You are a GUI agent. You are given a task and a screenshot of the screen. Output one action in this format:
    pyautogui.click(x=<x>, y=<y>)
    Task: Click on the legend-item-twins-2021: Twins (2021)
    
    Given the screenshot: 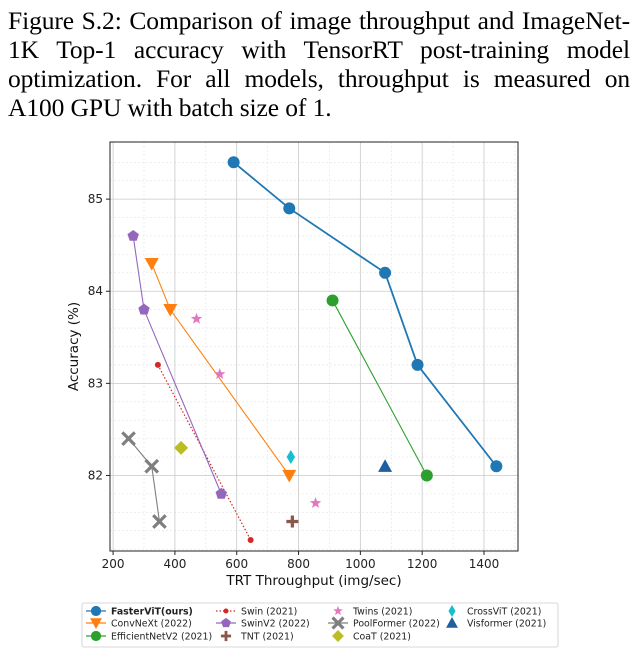 What is the action you would take?
    pyautogui.click(x=372, y=611)
    